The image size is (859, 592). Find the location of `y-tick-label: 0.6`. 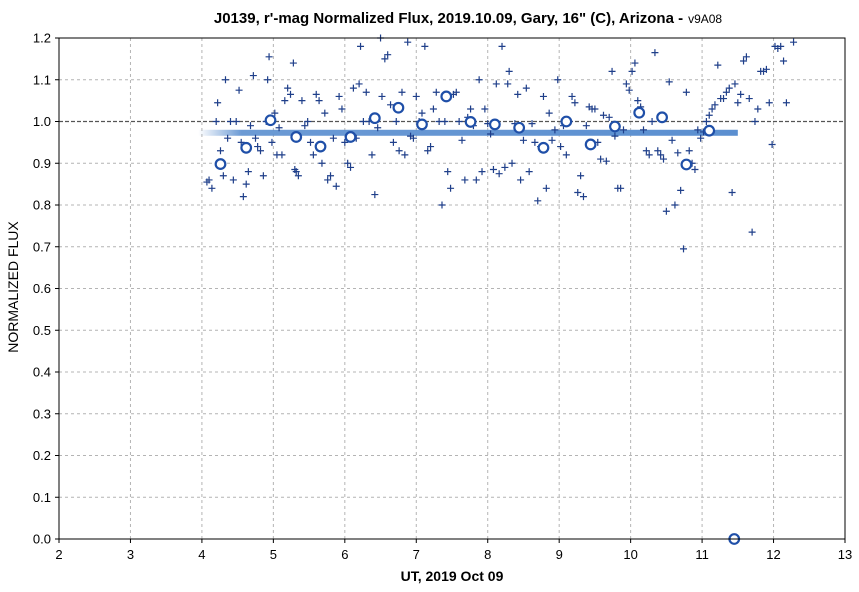

y-tick-label: 0.6 is located at coordinates (42, 288).